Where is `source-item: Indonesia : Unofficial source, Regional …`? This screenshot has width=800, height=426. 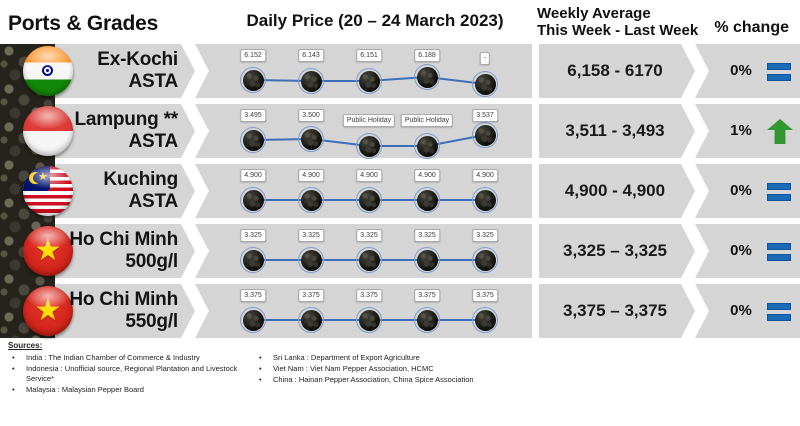 source-item: Indonesia : Unofficial source, Regional … is located at coordinates (128, 374).